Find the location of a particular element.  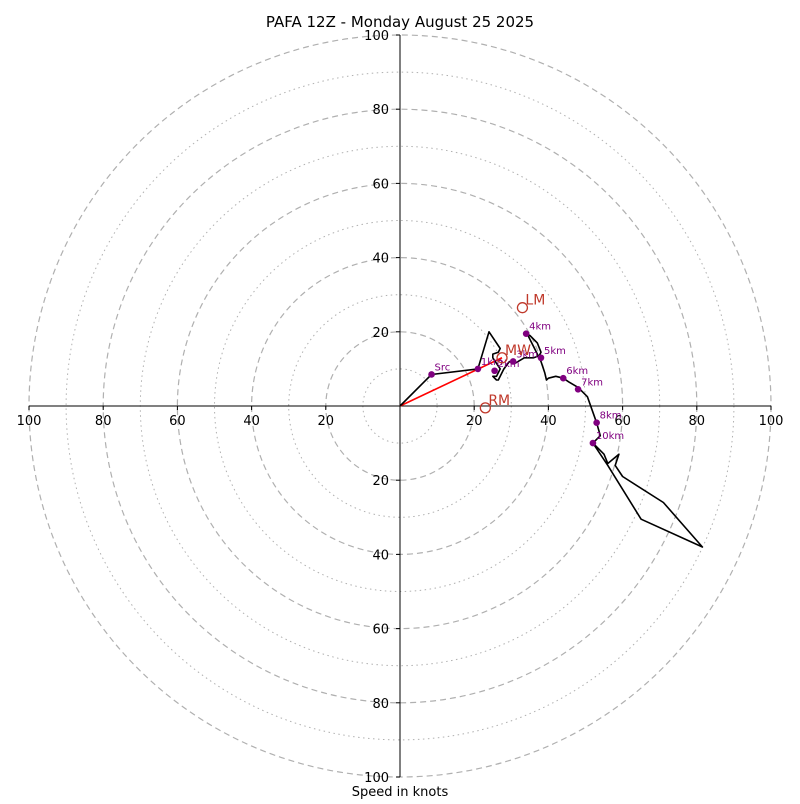

storm-motion-marker-mw is located at coordinates (502, 358).